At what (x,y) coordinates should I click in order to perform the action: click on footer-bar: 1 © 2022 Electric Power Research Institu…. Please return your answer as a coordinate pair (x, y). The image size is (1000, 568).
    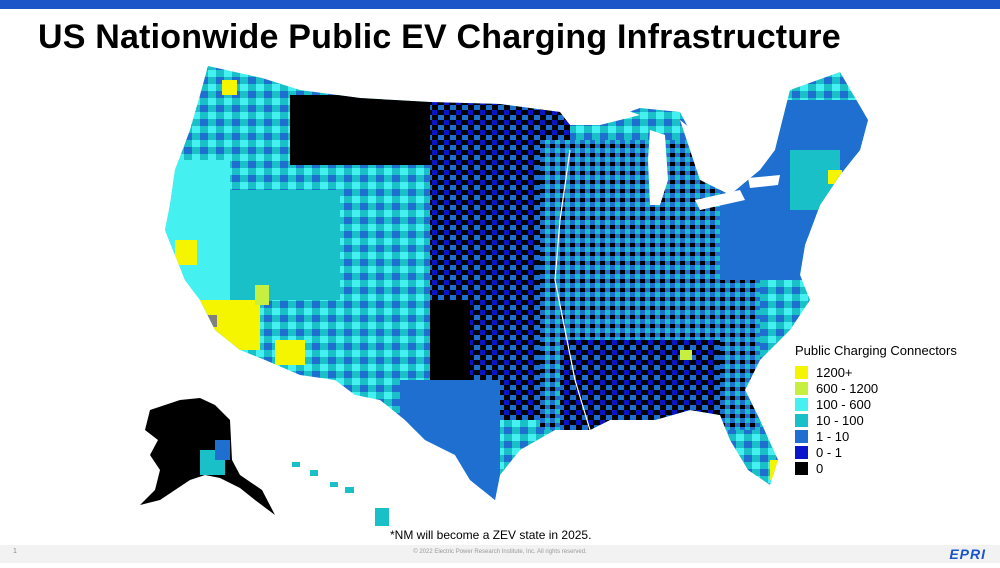
    Looking at the image, I should click on (500, 554).